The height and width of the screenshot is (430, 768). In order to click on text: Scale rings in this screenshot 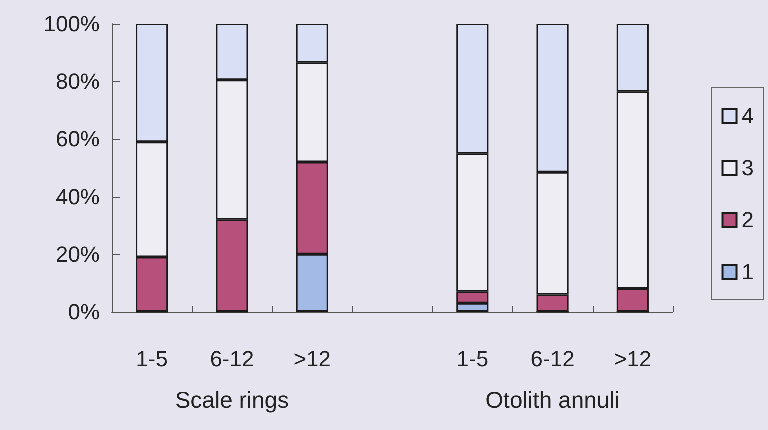, I will do `click(232, 400)`.